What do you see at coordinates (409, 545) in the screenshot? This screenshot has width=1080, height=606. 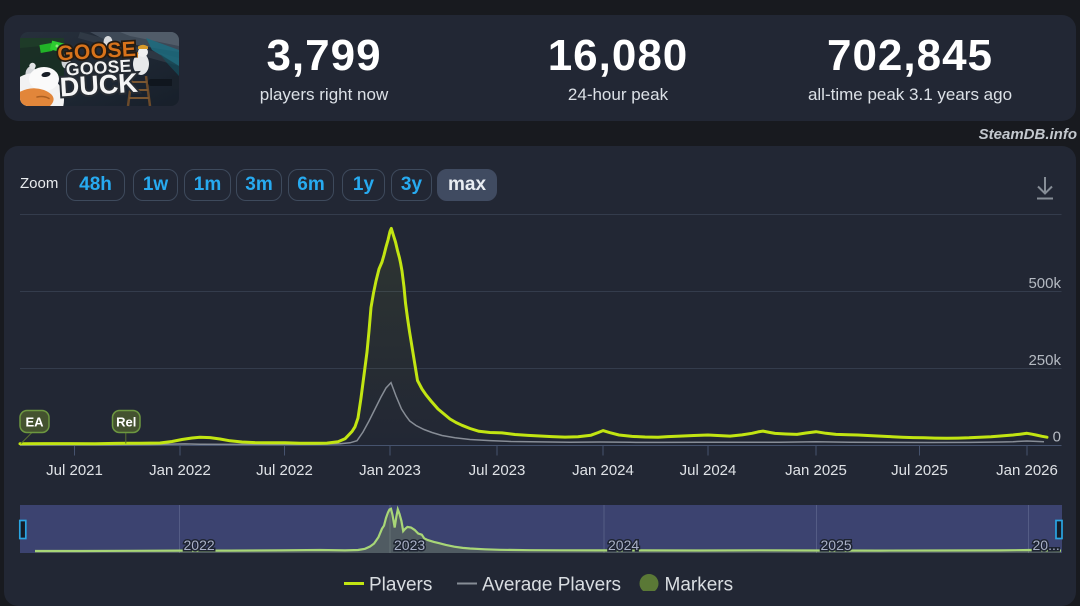 I see `svg-text: 2023` at bounding box center [409, 545].